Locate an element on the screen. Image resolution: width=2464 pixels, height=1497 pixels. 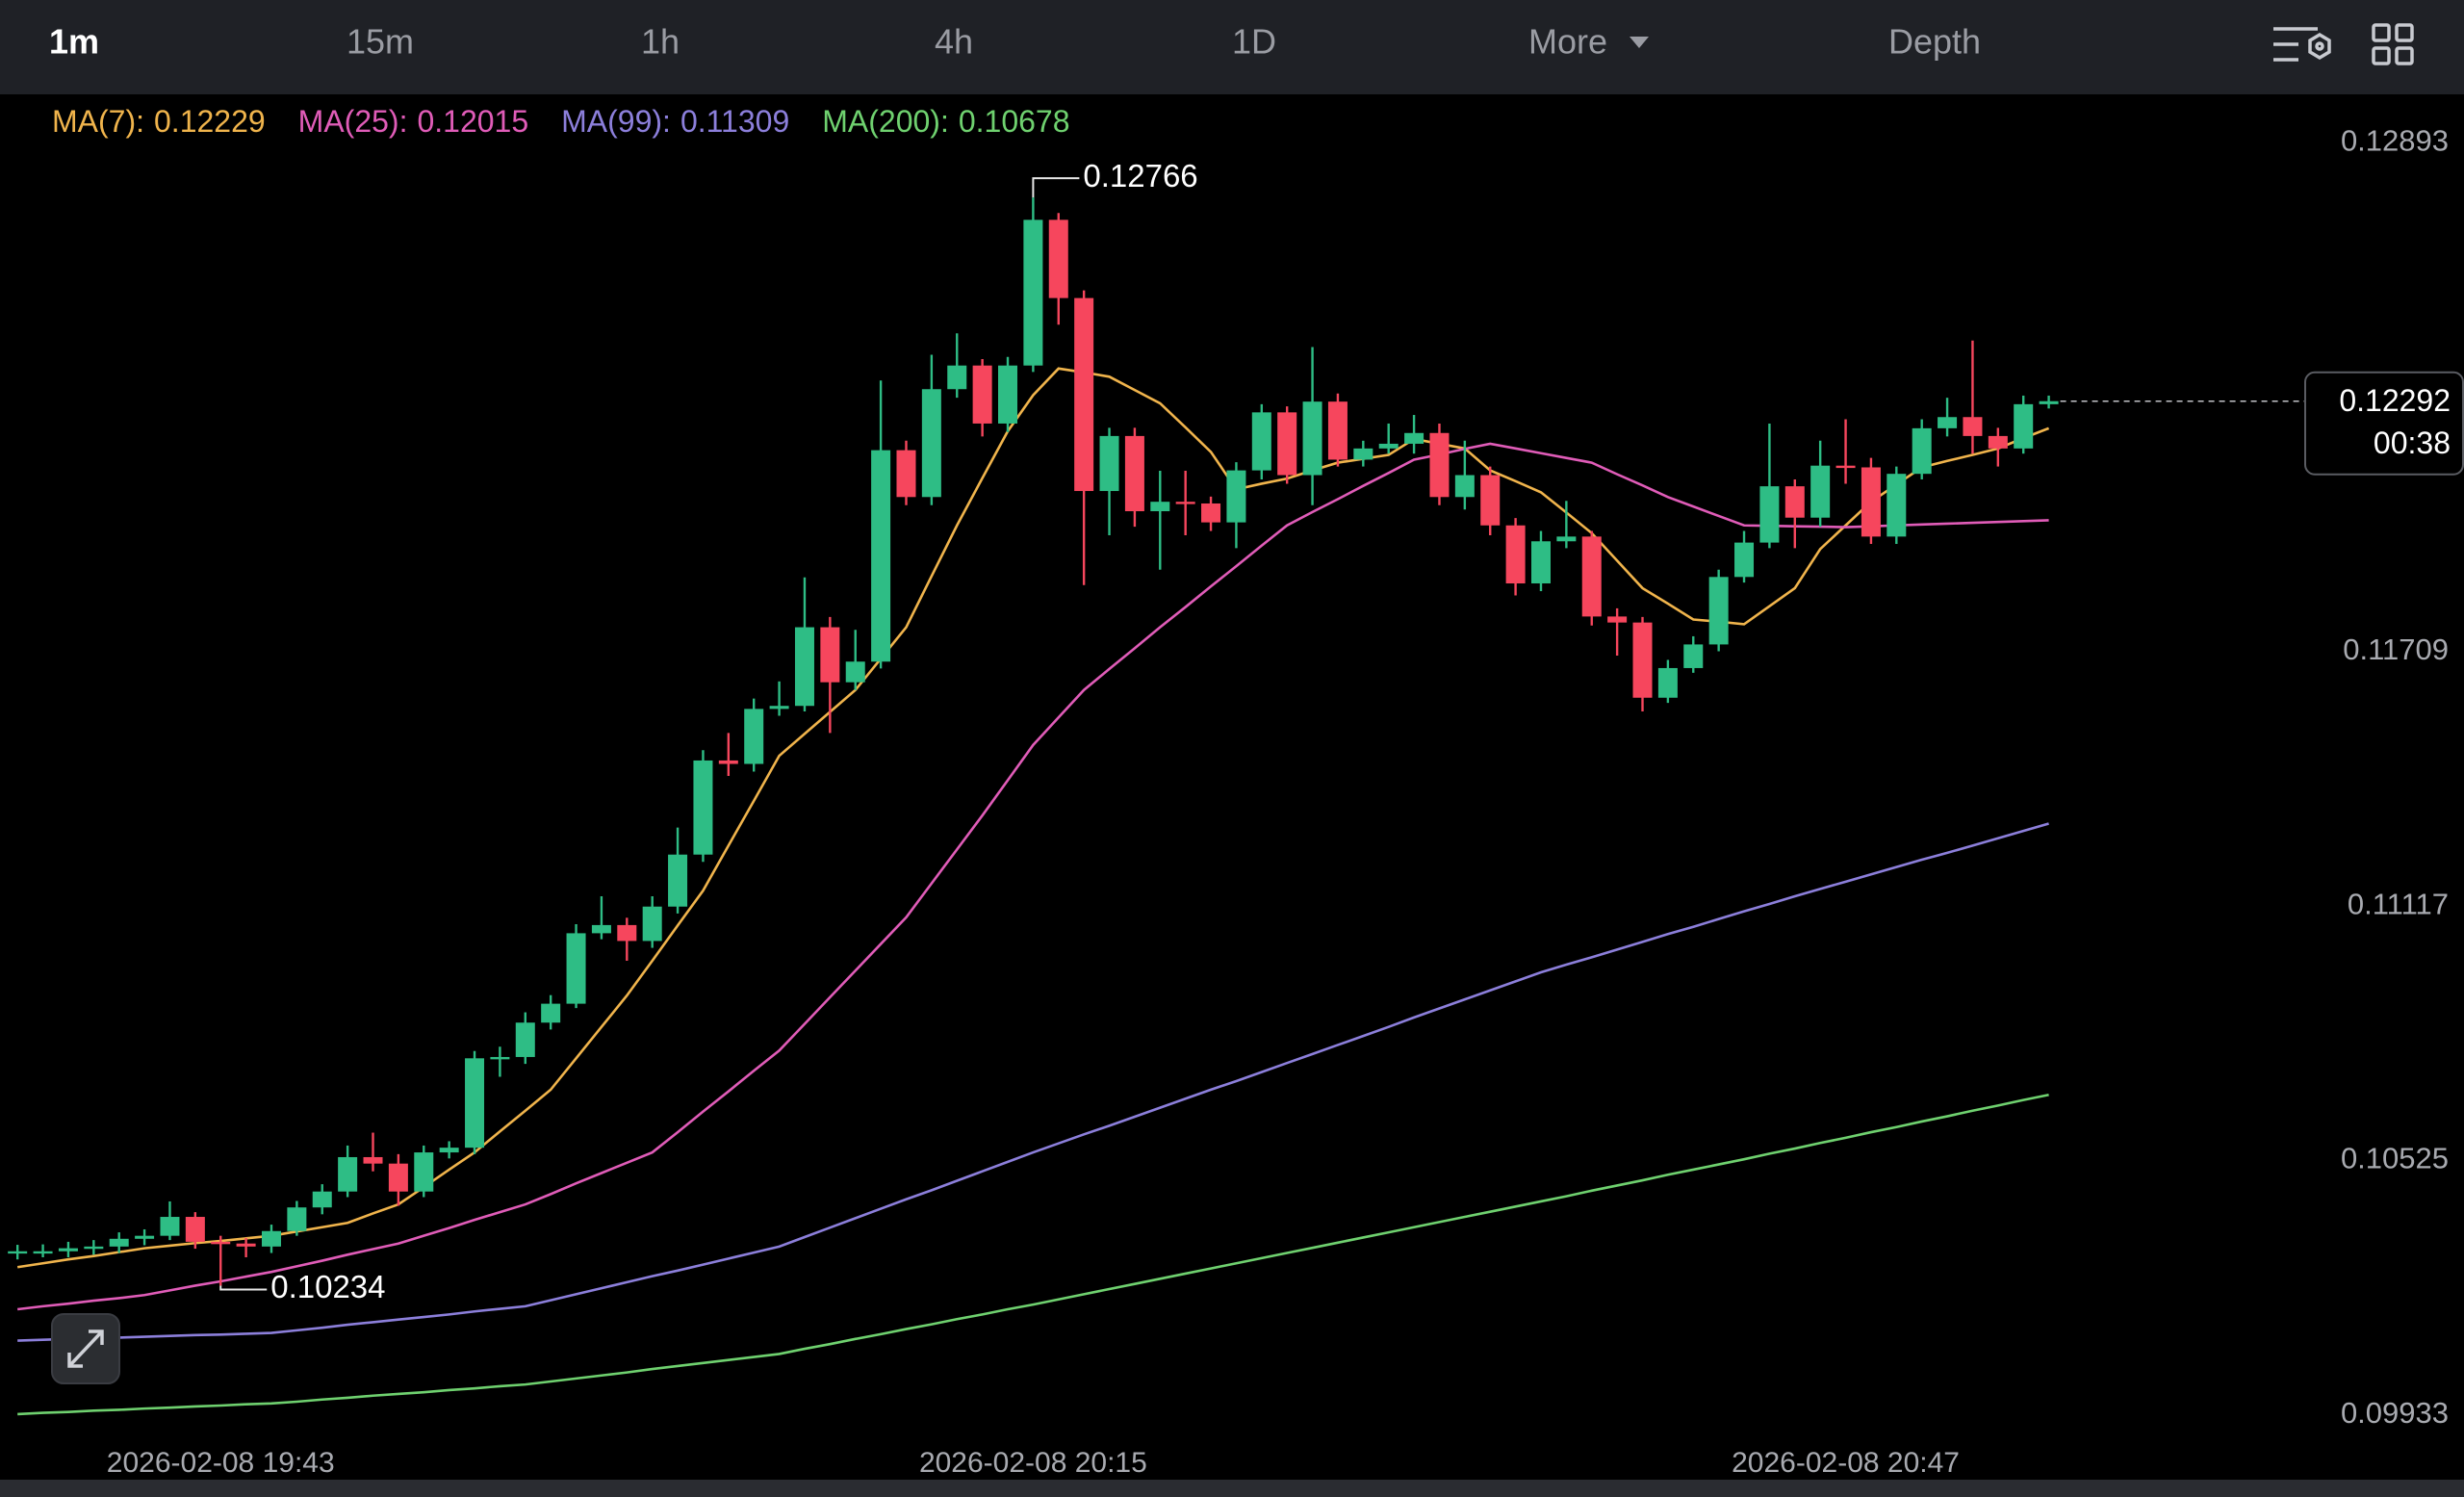
interval-tab: 15m is located at coordinates (380, 42).